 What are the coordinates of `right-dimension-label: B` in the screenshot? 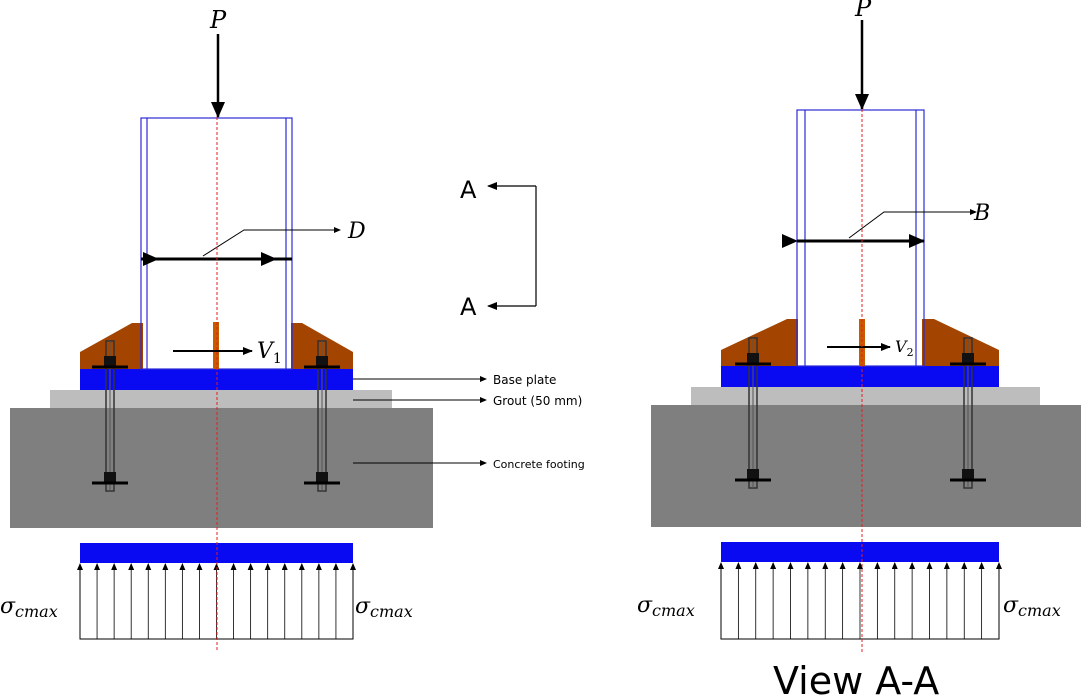 It's located at (981, 213).